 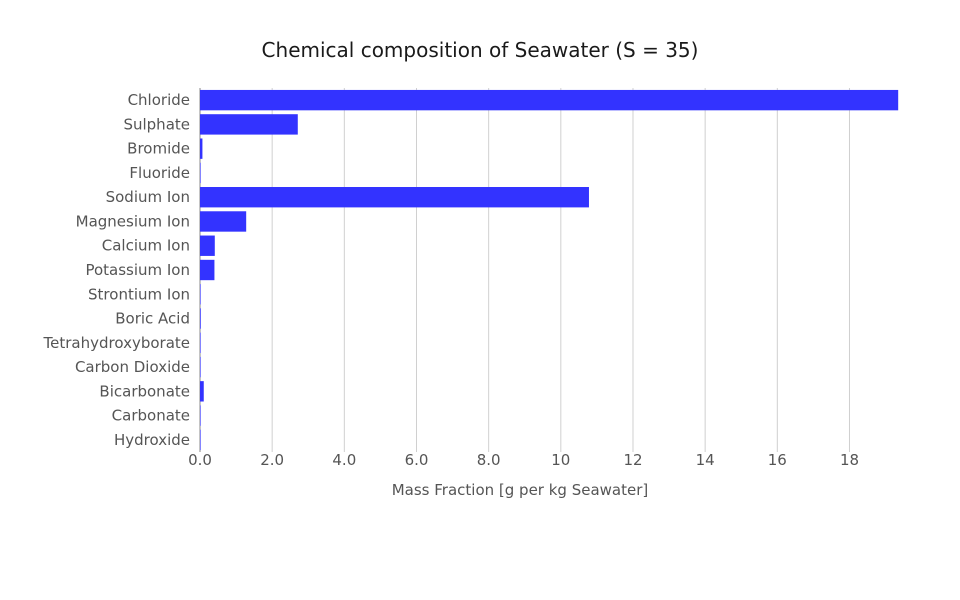 I want to click on category-label: Calcium Ion, so click(x=146, y=246).